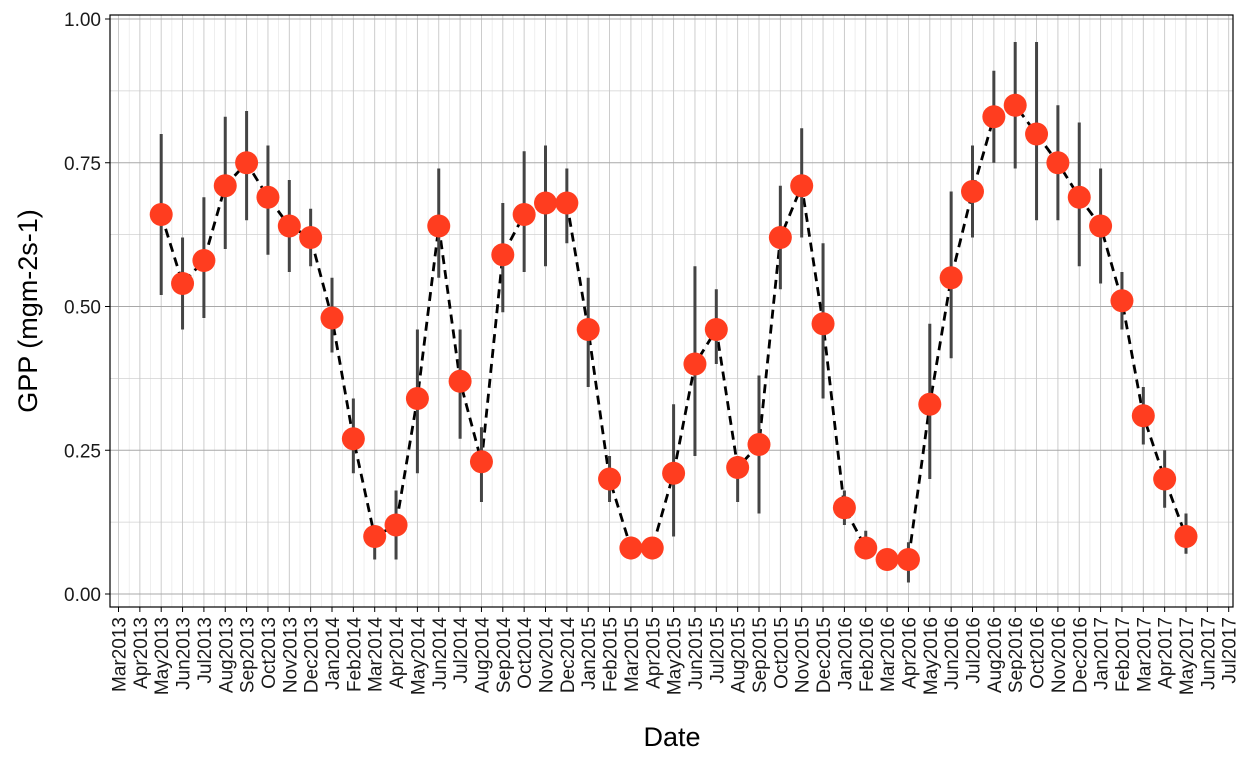 The height and width of the screenshot is (768, 1248). I want to click on x-tick-label: Mar2013, so click(120, 654).